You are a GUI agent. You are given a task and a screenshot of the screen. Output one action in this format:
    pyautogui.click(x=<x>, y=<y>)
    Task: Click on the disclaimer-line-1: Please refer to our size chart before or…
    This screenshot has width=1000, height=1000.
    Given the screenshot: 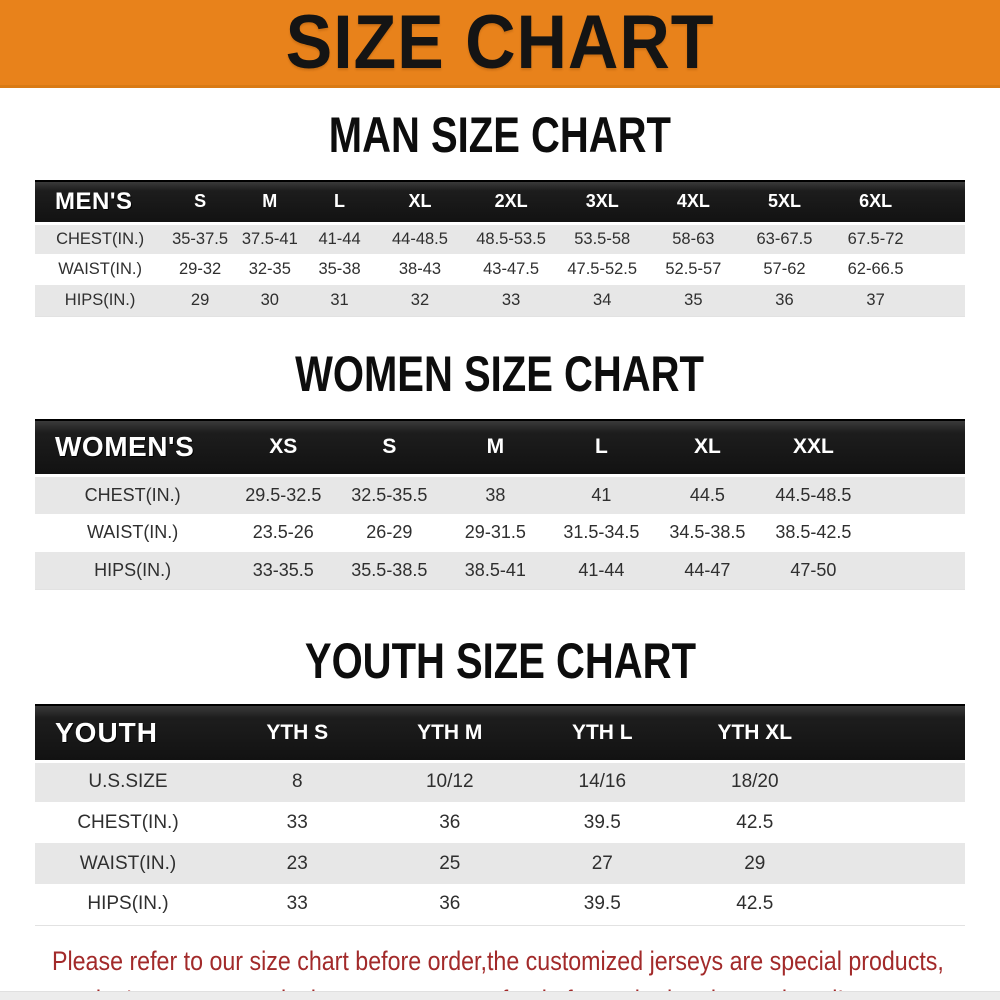 What is the action you would take?
    pyautogui.click(x=498, y=960)
    